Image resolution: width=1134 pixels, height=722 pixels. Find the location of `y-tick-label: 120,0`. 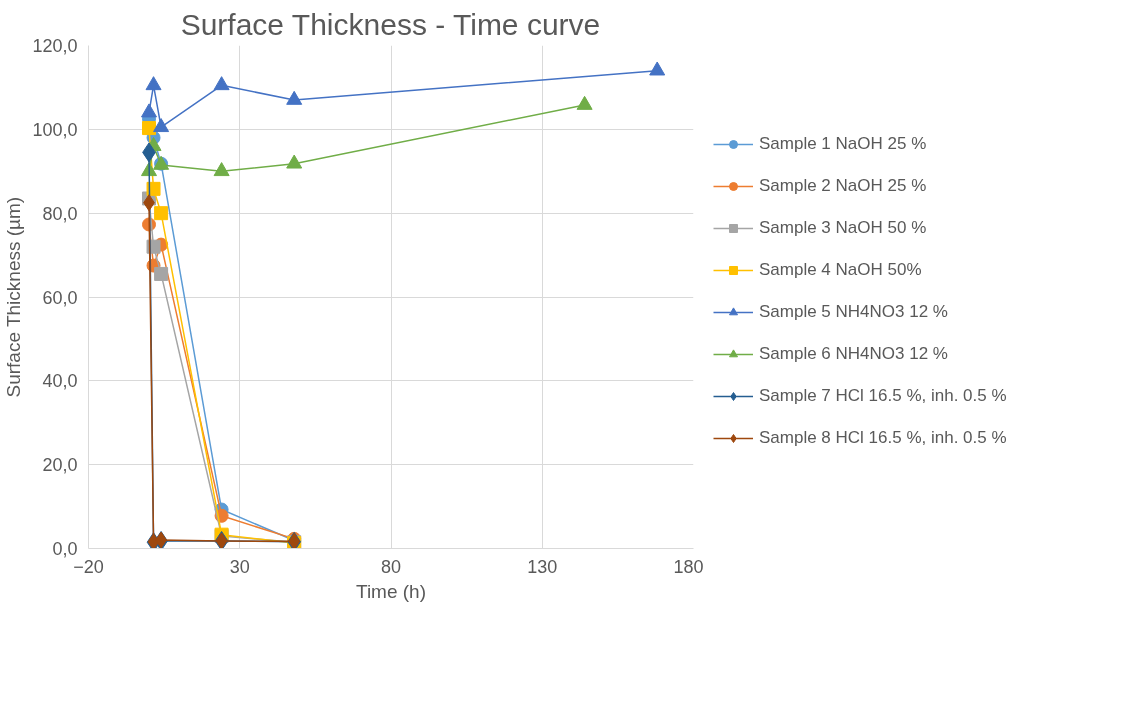

y-tick-label: 120,0 is located at coordinates (55, 46).